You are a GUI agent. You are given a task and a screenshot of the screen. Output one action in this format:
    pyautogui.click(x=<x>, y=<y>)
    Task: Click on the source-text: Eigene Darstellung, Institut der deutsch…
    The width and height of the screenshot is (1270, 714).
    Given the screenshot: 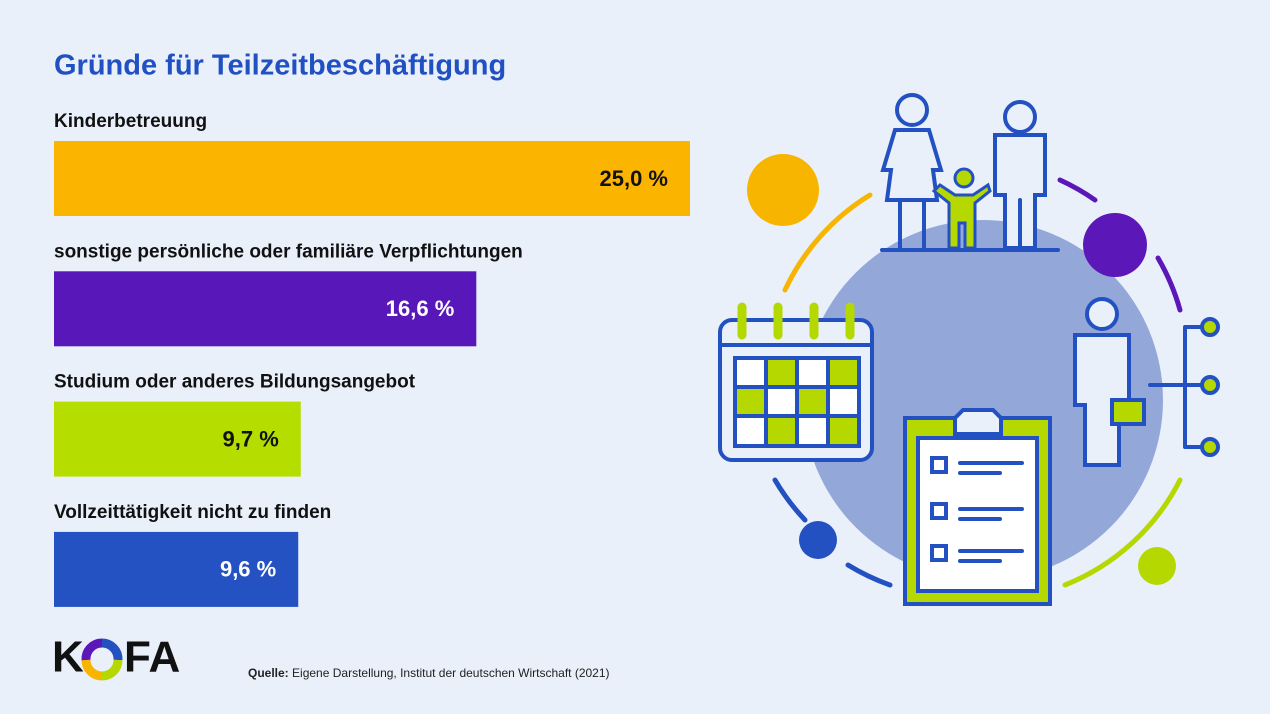 What is the action you would take?
    pyautogui.click(x=451, y=673)
    